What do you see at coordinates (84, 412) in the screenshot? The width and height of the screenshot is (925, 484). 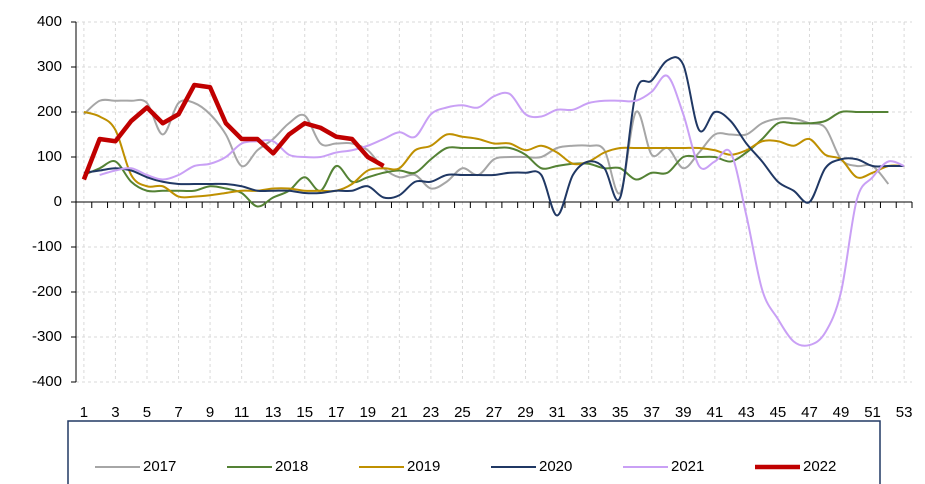 I see `x-tick-label: 1` at bounding box center [84, 412].